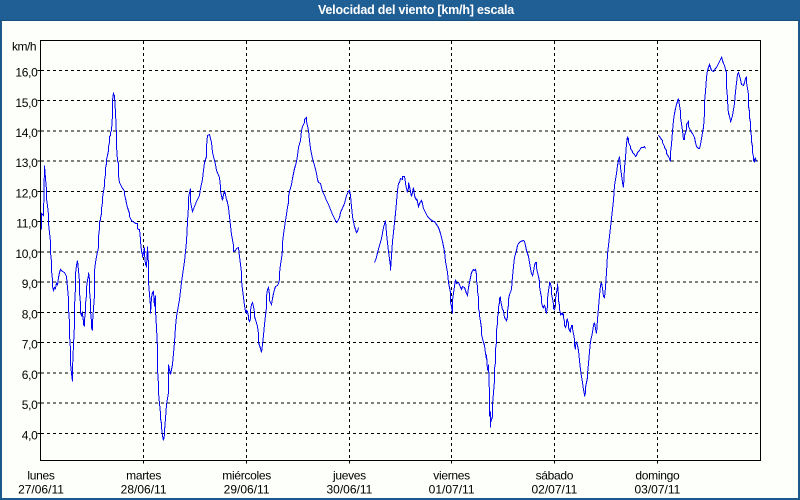 The height and width of the screenshot is (500, 800). I want to click on svg-text: 10,0, so click(26, 254).